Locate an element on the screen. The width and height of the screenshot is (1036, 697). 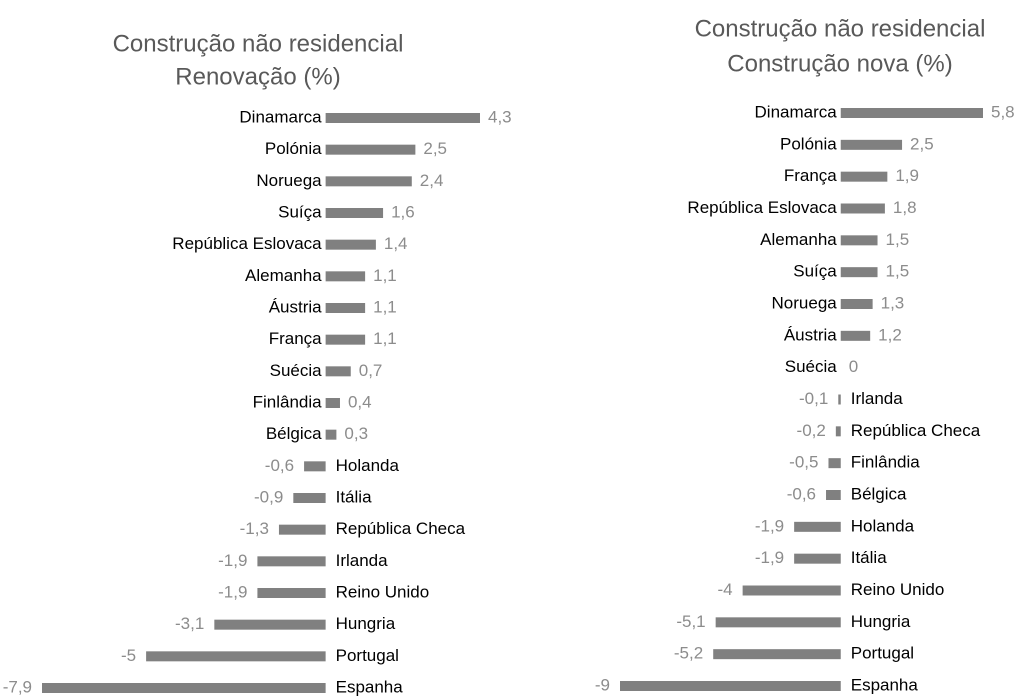
value-label: 1,9 is located at coordinates (907, 175).